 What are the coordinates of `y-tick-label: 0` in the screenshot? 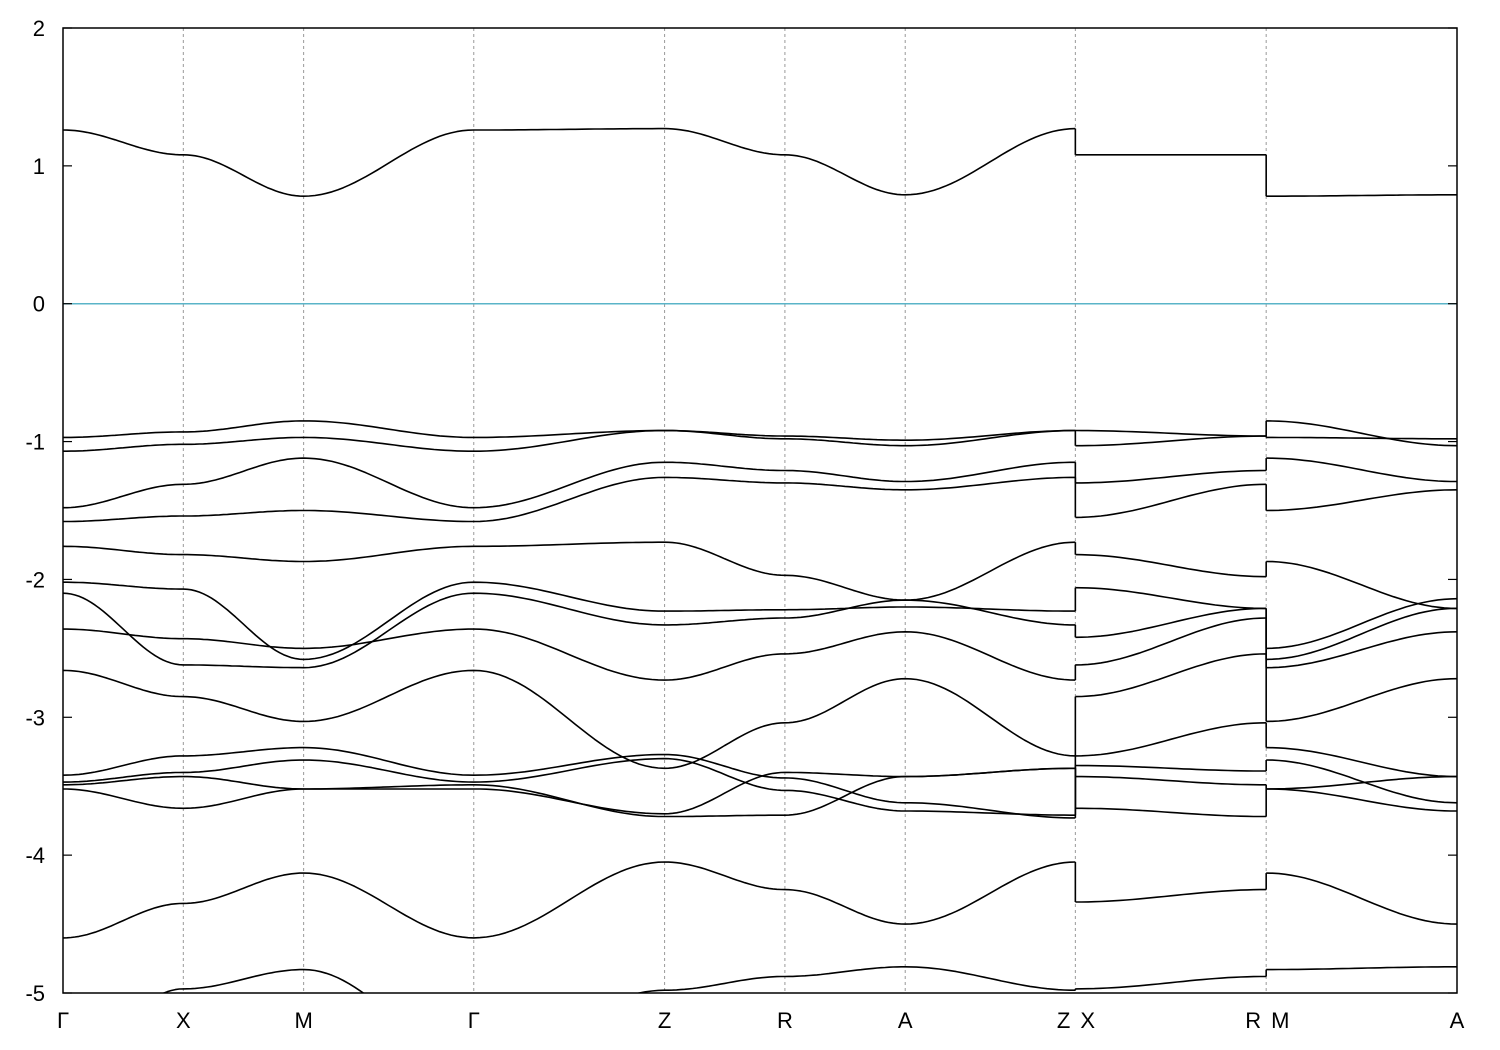 It's located at (39, 304).